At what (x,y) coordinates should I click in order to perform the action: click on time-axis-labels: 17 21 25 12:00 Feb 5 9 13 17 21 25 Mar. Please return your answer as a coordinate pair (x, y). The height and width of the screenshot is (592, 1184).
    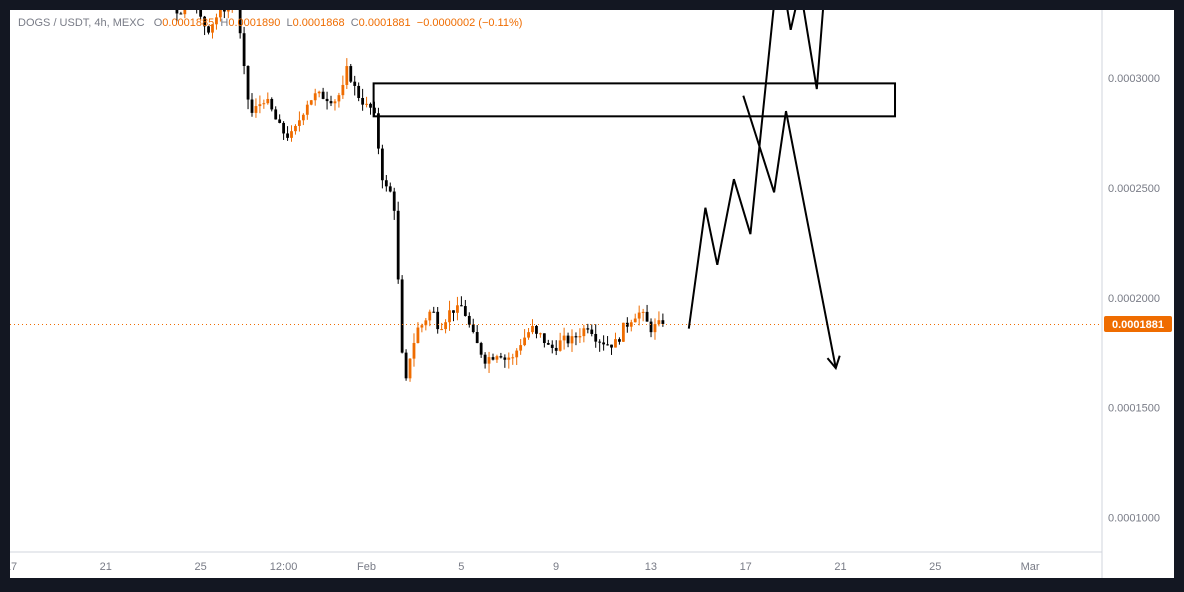
    Looking at the image, I should click on (525, 567).